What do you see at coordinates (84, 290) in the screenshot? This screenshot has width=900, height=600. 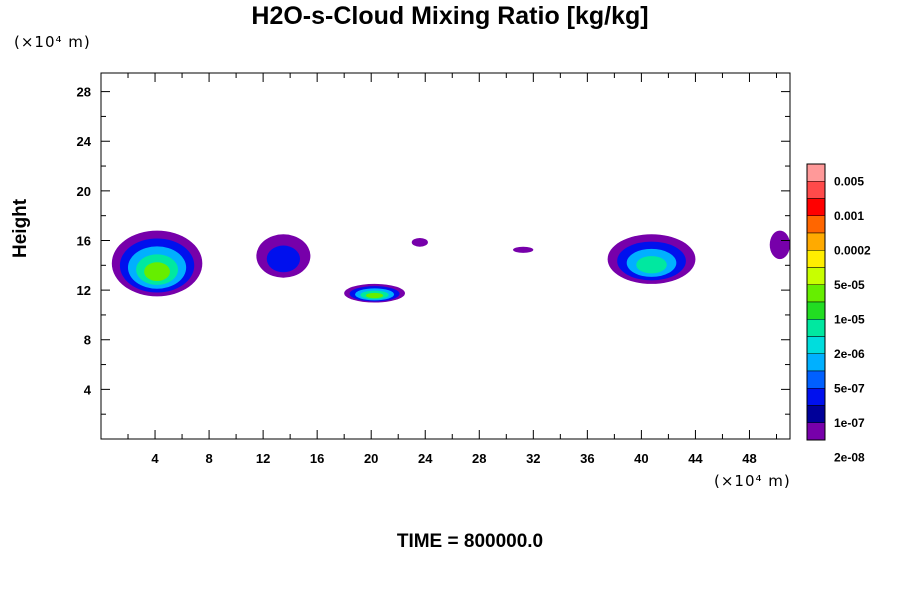 I see `y-tick-label: 12` at bounding box center [84, 290].